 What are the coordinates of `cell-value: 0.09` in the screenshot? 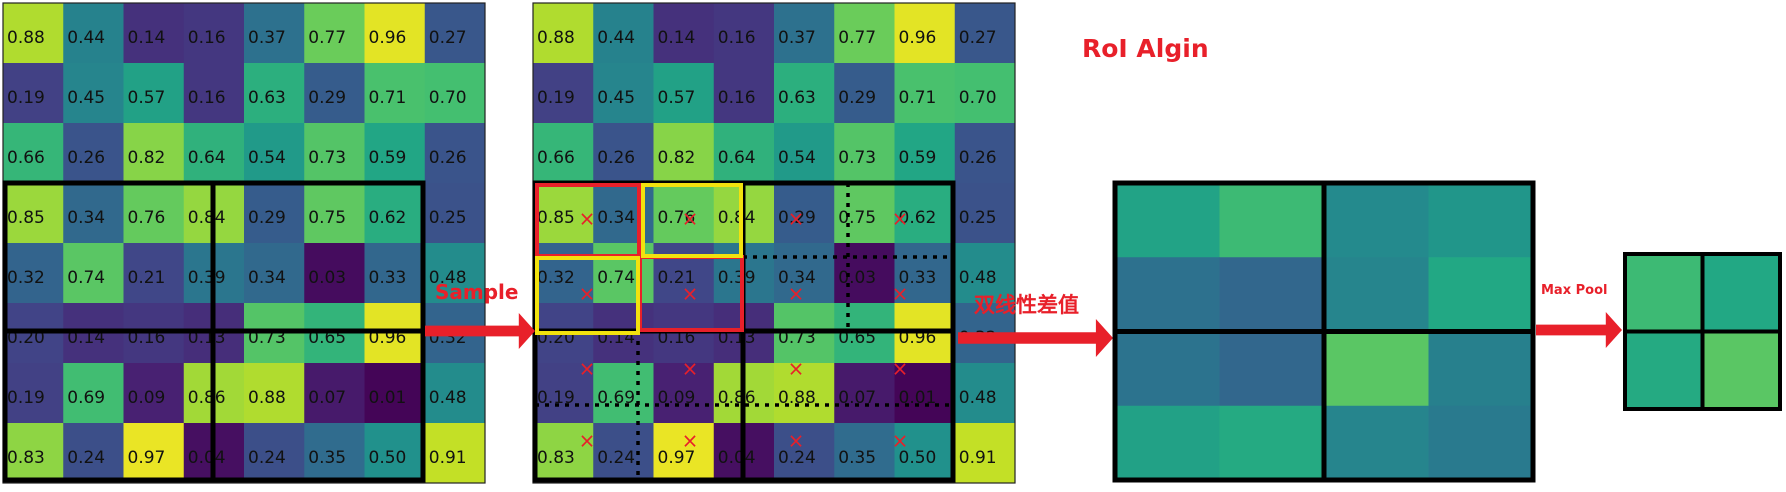 It's located at (147, 398).